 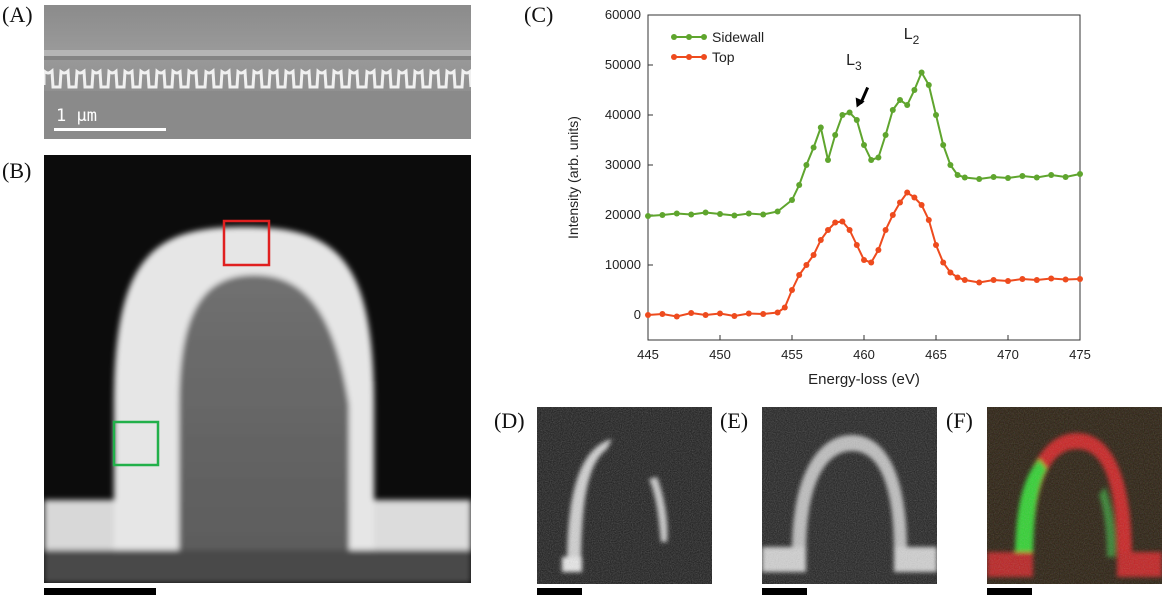 I want to click on x-tick-label: 475, so click(x=1080, y=354).